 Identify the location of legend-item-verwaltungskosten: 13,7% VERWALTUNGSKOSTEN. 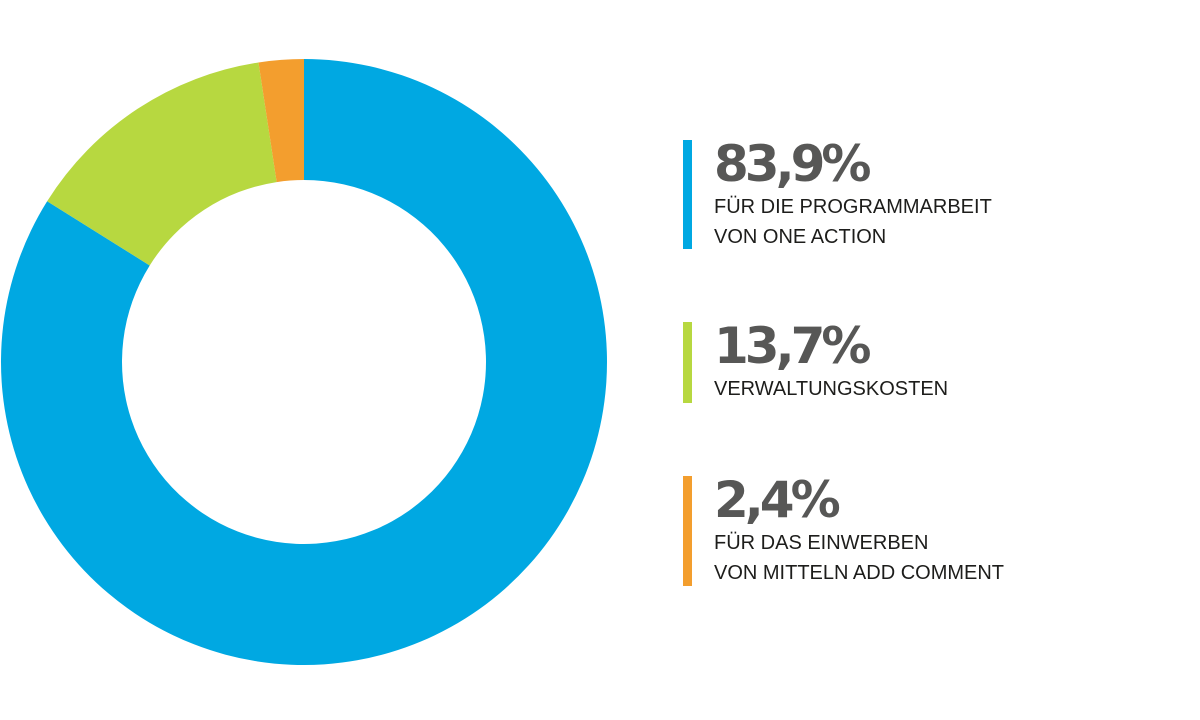
(816, 360).